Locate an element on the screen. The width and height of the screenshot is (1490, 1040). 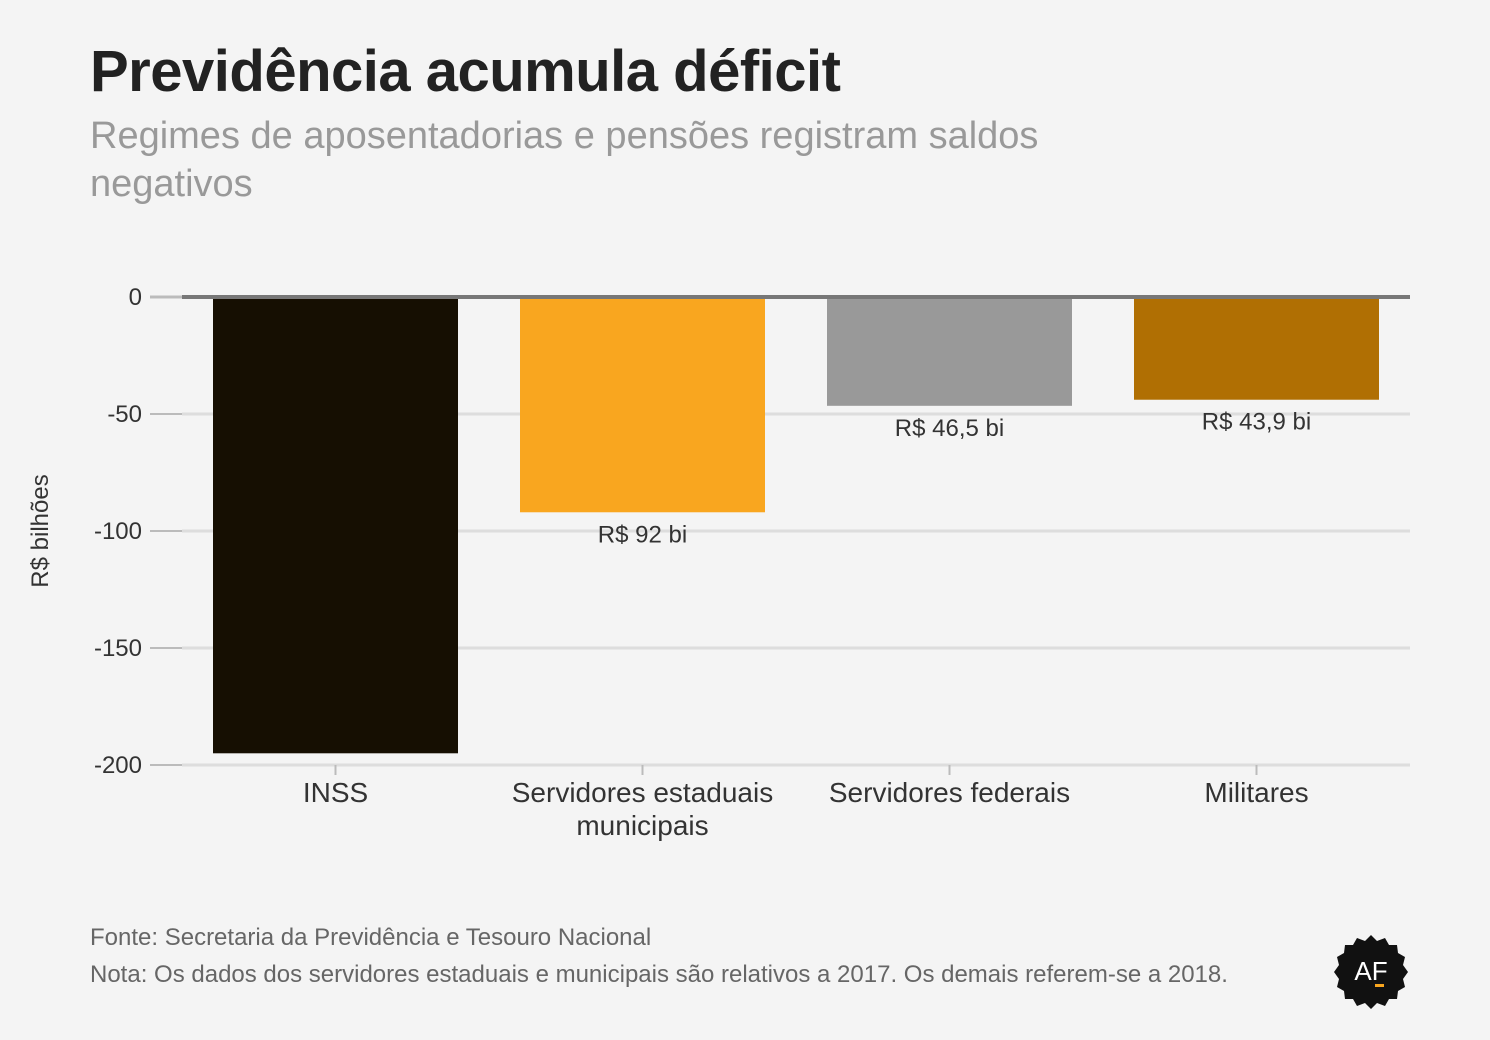
bar-data-label: R$ 92 bi is located at coordinates (642, 534).